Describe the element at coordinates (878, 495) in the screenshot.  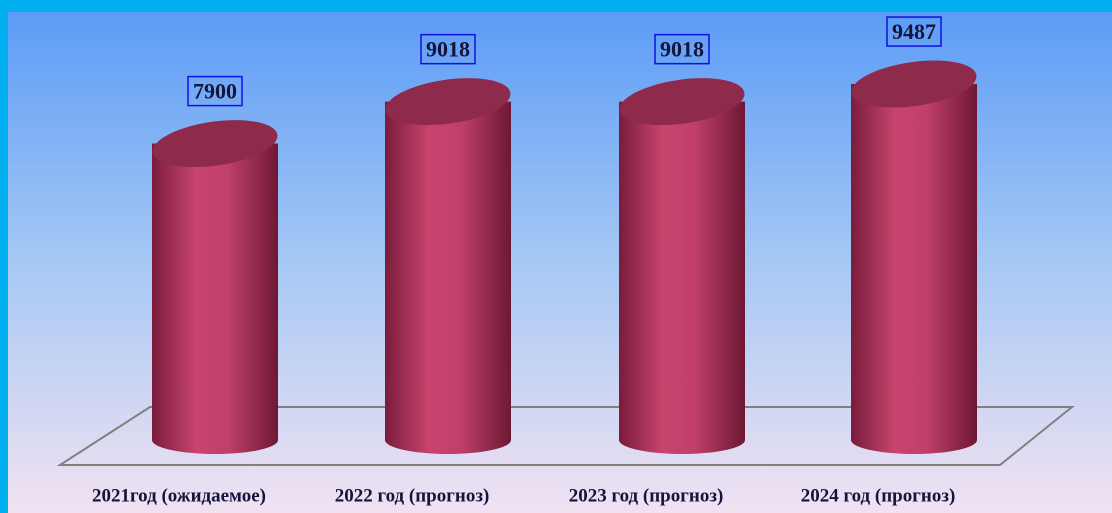
I see `x-tick-label: 2024 год (прогноз)` at that location.